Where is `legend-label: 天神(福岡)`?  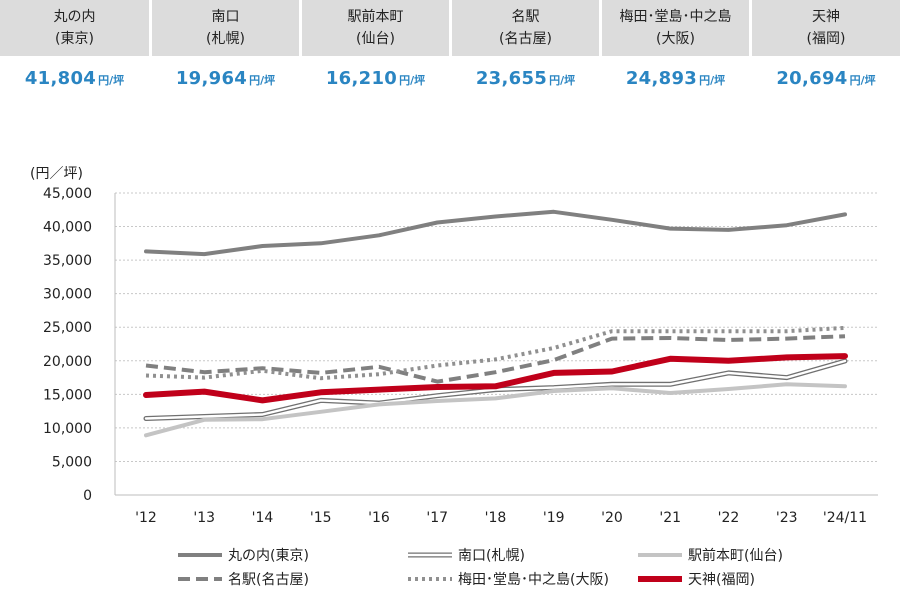
legend-label: 天神(福岡) is located at coordinates (721, 580).